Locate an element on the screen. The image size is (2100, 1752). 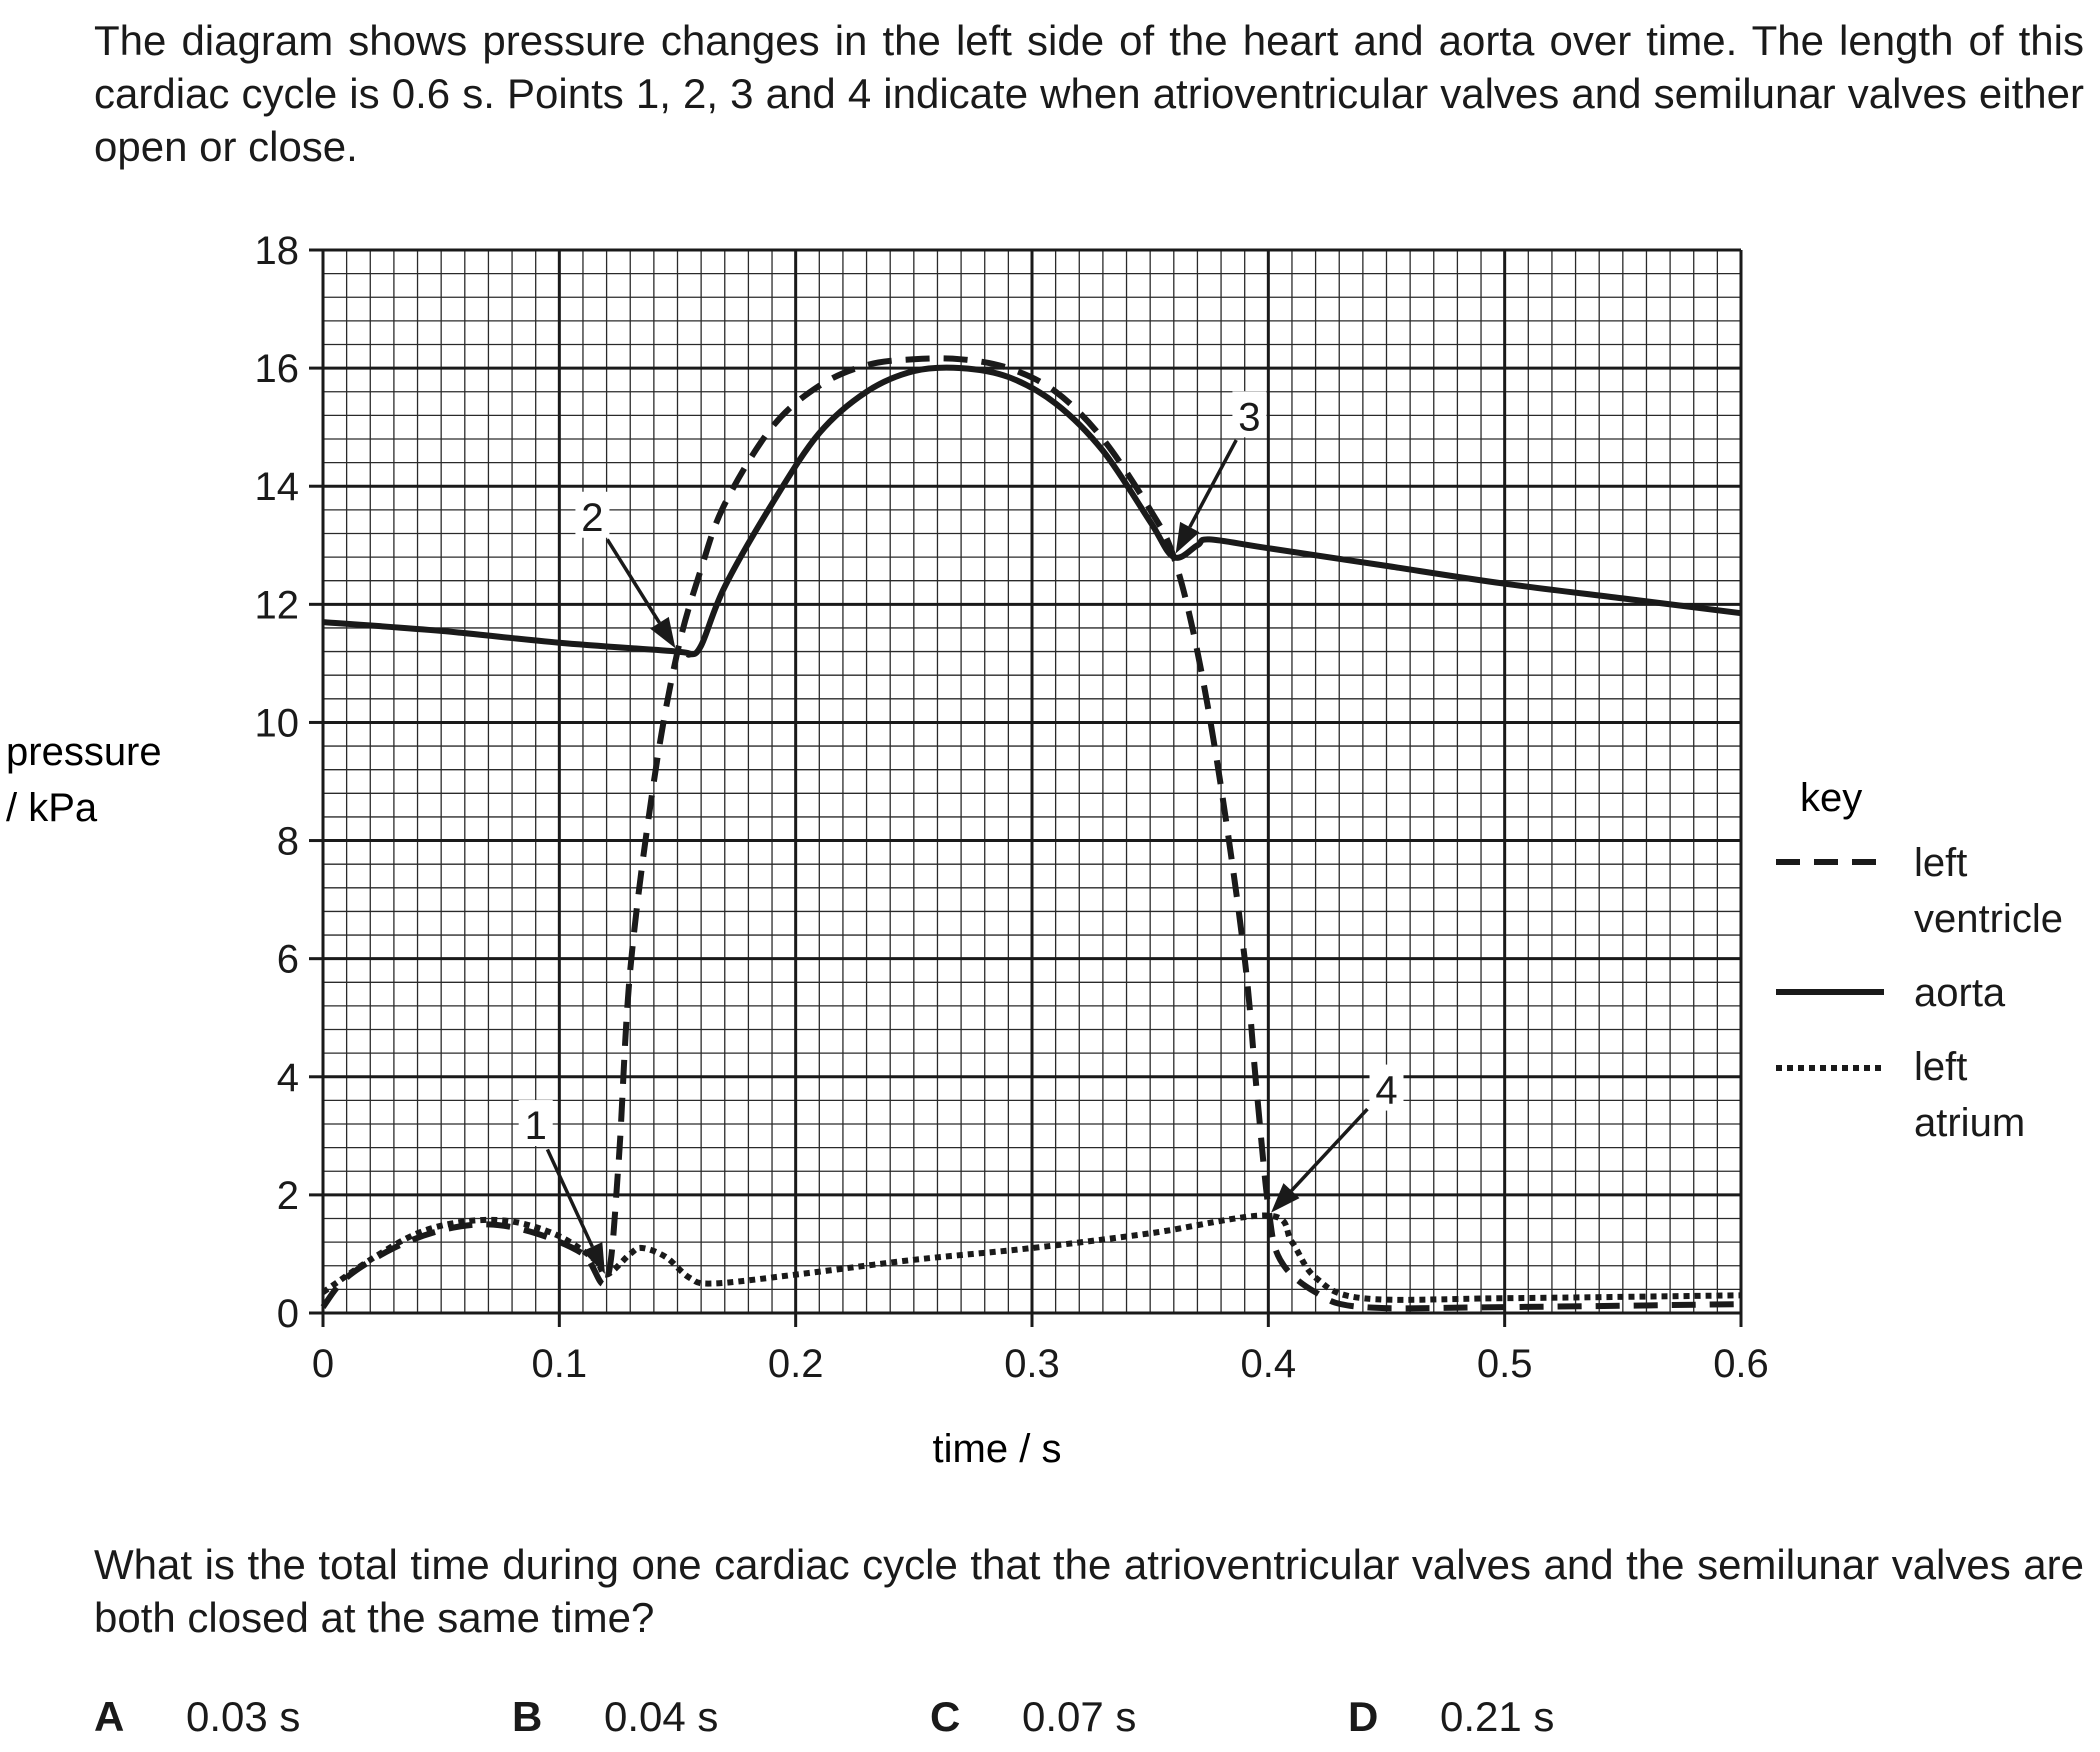
y-tick-label: 18 is located at coordinates (277, 251).